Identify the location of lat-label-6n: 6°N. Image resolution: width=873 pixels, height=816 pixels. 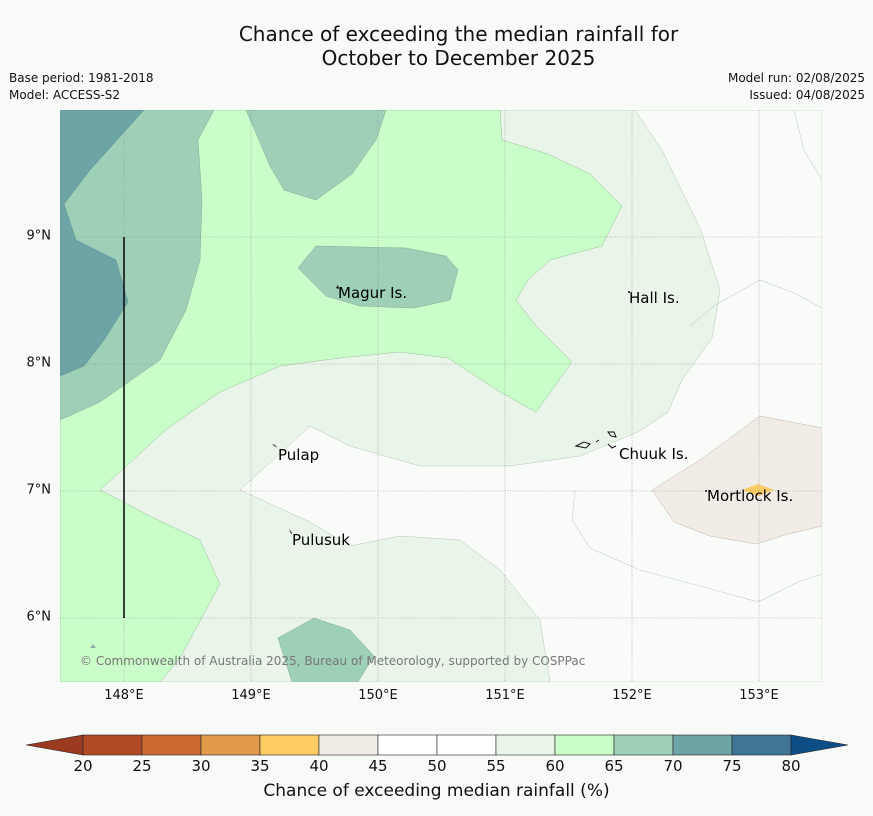
(39, 617).